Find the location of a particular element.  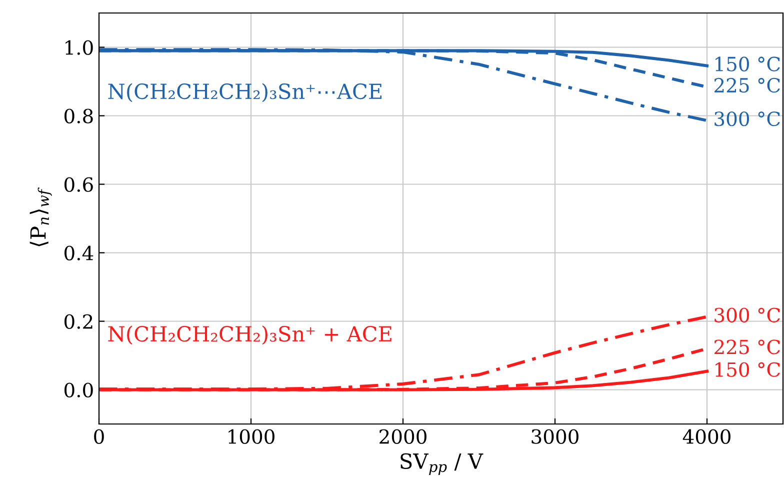

y-tick-label: 0.0 is located at coordinates (78, 390).